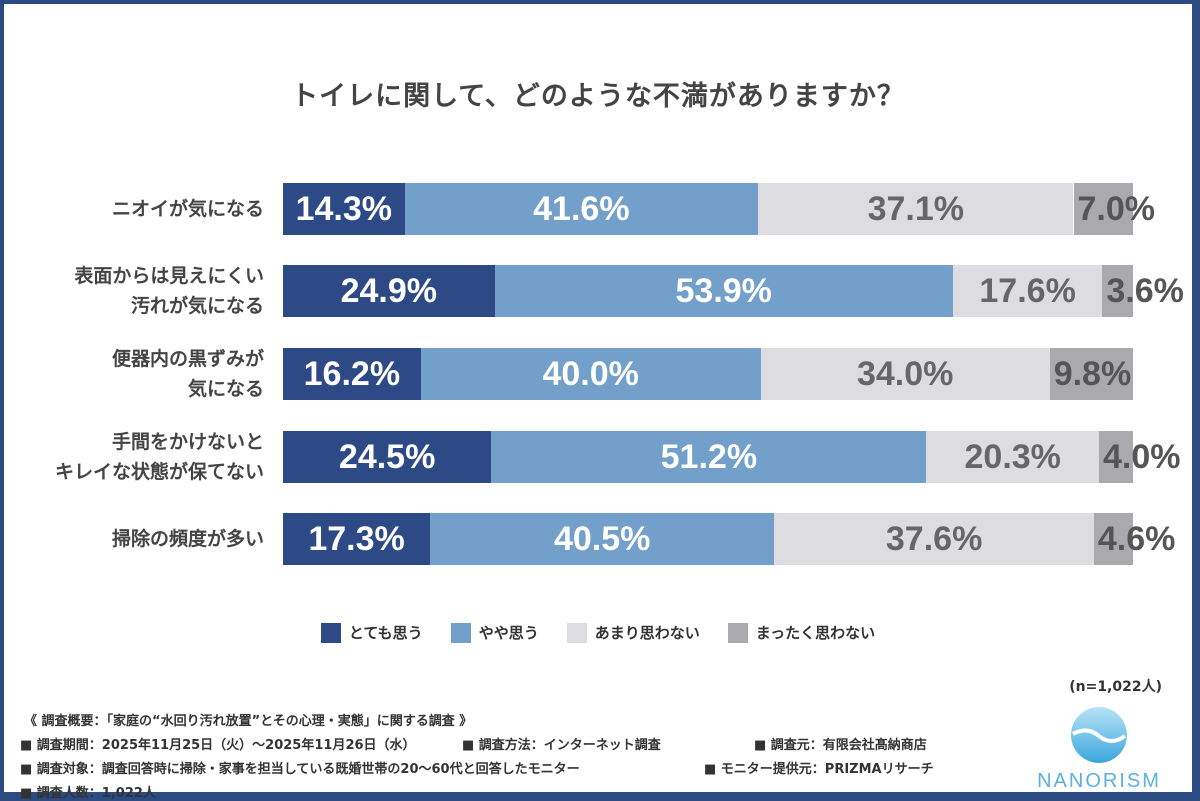 This screenshot has height=801, width=1200. I want to click on legend-label: あまり思わない, so click(647, 633).